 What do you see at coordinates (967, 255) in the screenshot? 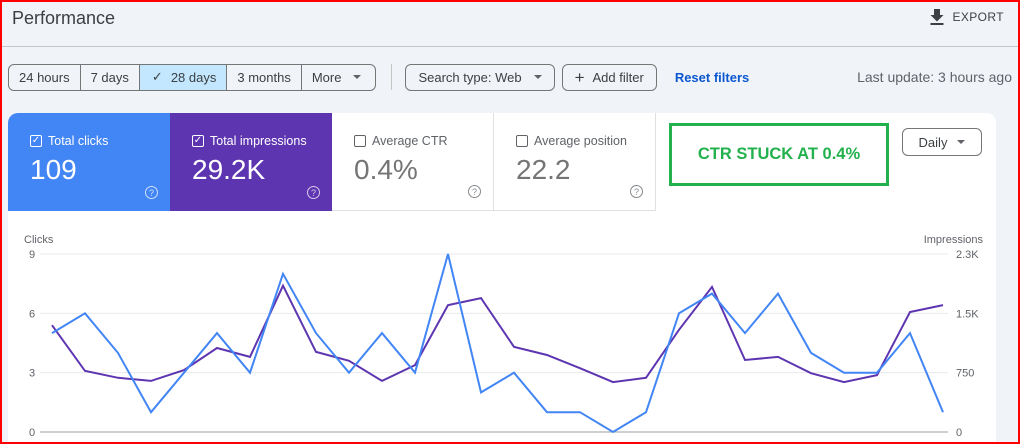
I see `y-tick-right: 2.3K` at bounding box center [967, 255].